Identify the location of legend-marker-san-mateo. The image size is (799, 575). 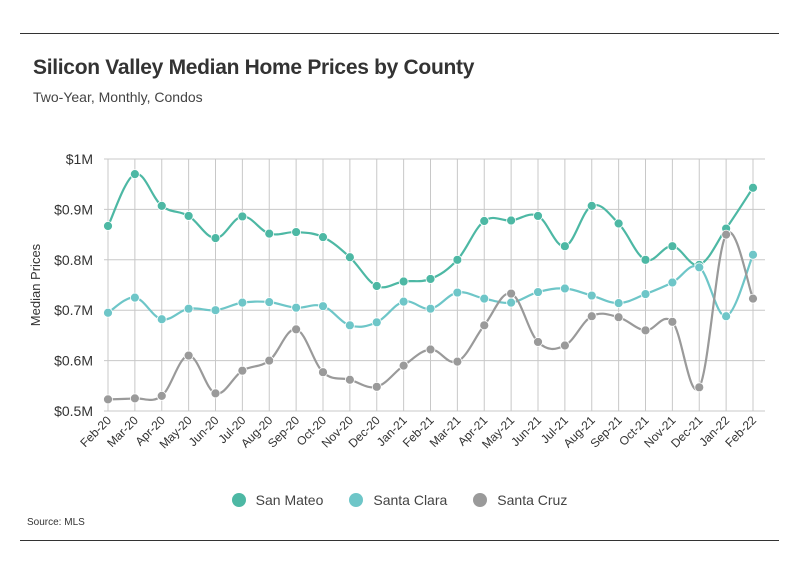
(238, 500).